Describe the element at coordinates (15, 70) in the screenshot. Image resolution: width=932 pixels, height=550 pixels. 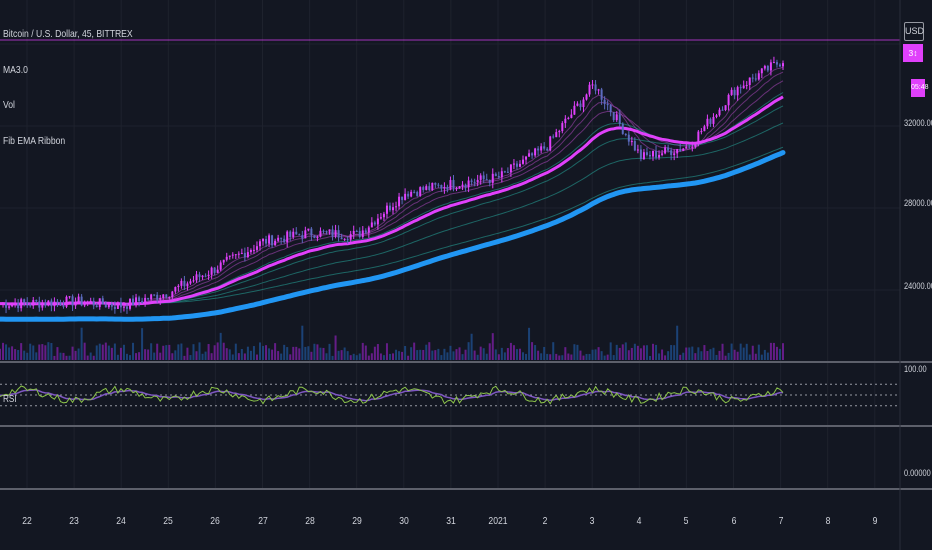
I see `legend-ma: MA3.0` at that location.